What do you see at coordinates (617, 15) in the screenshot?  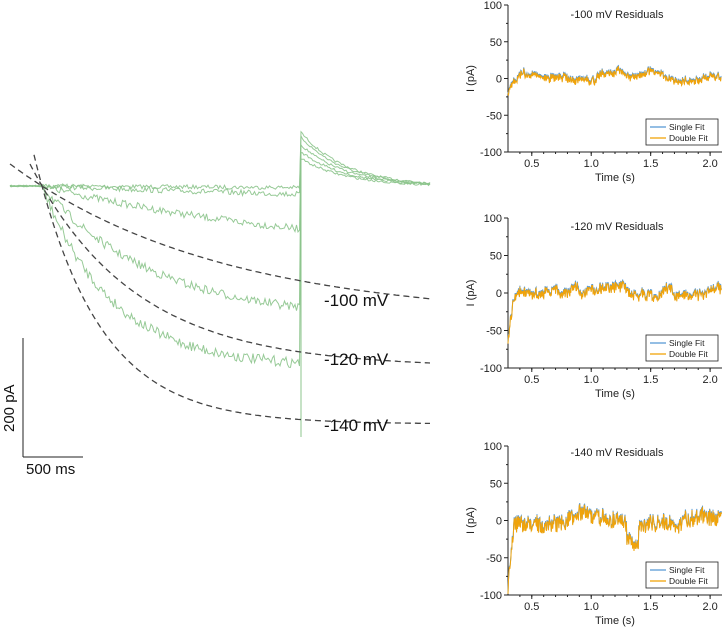 I see `panel-title: -100 mV Residuals` at bounding box center [617, 15].